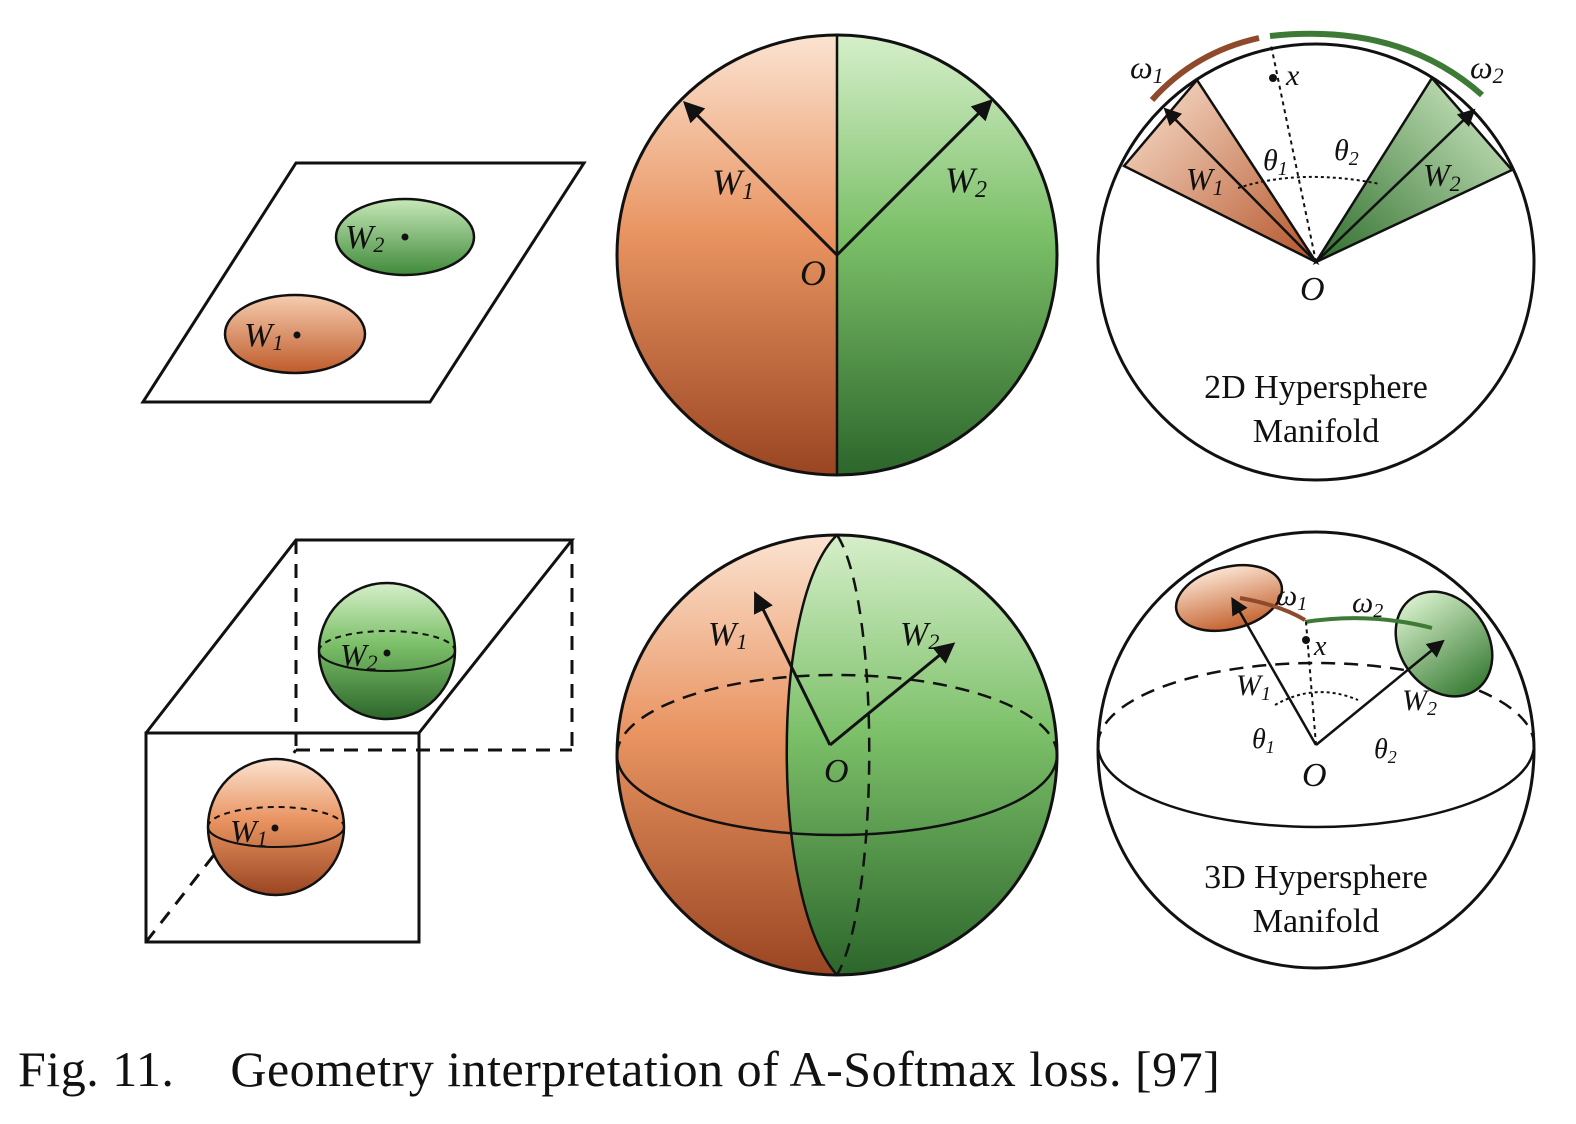 The height and width of the screenshot is (1124, 1576). Describe the element at coordinates (1229, 598) in the screenshot. I see `class1-cap` at that location.